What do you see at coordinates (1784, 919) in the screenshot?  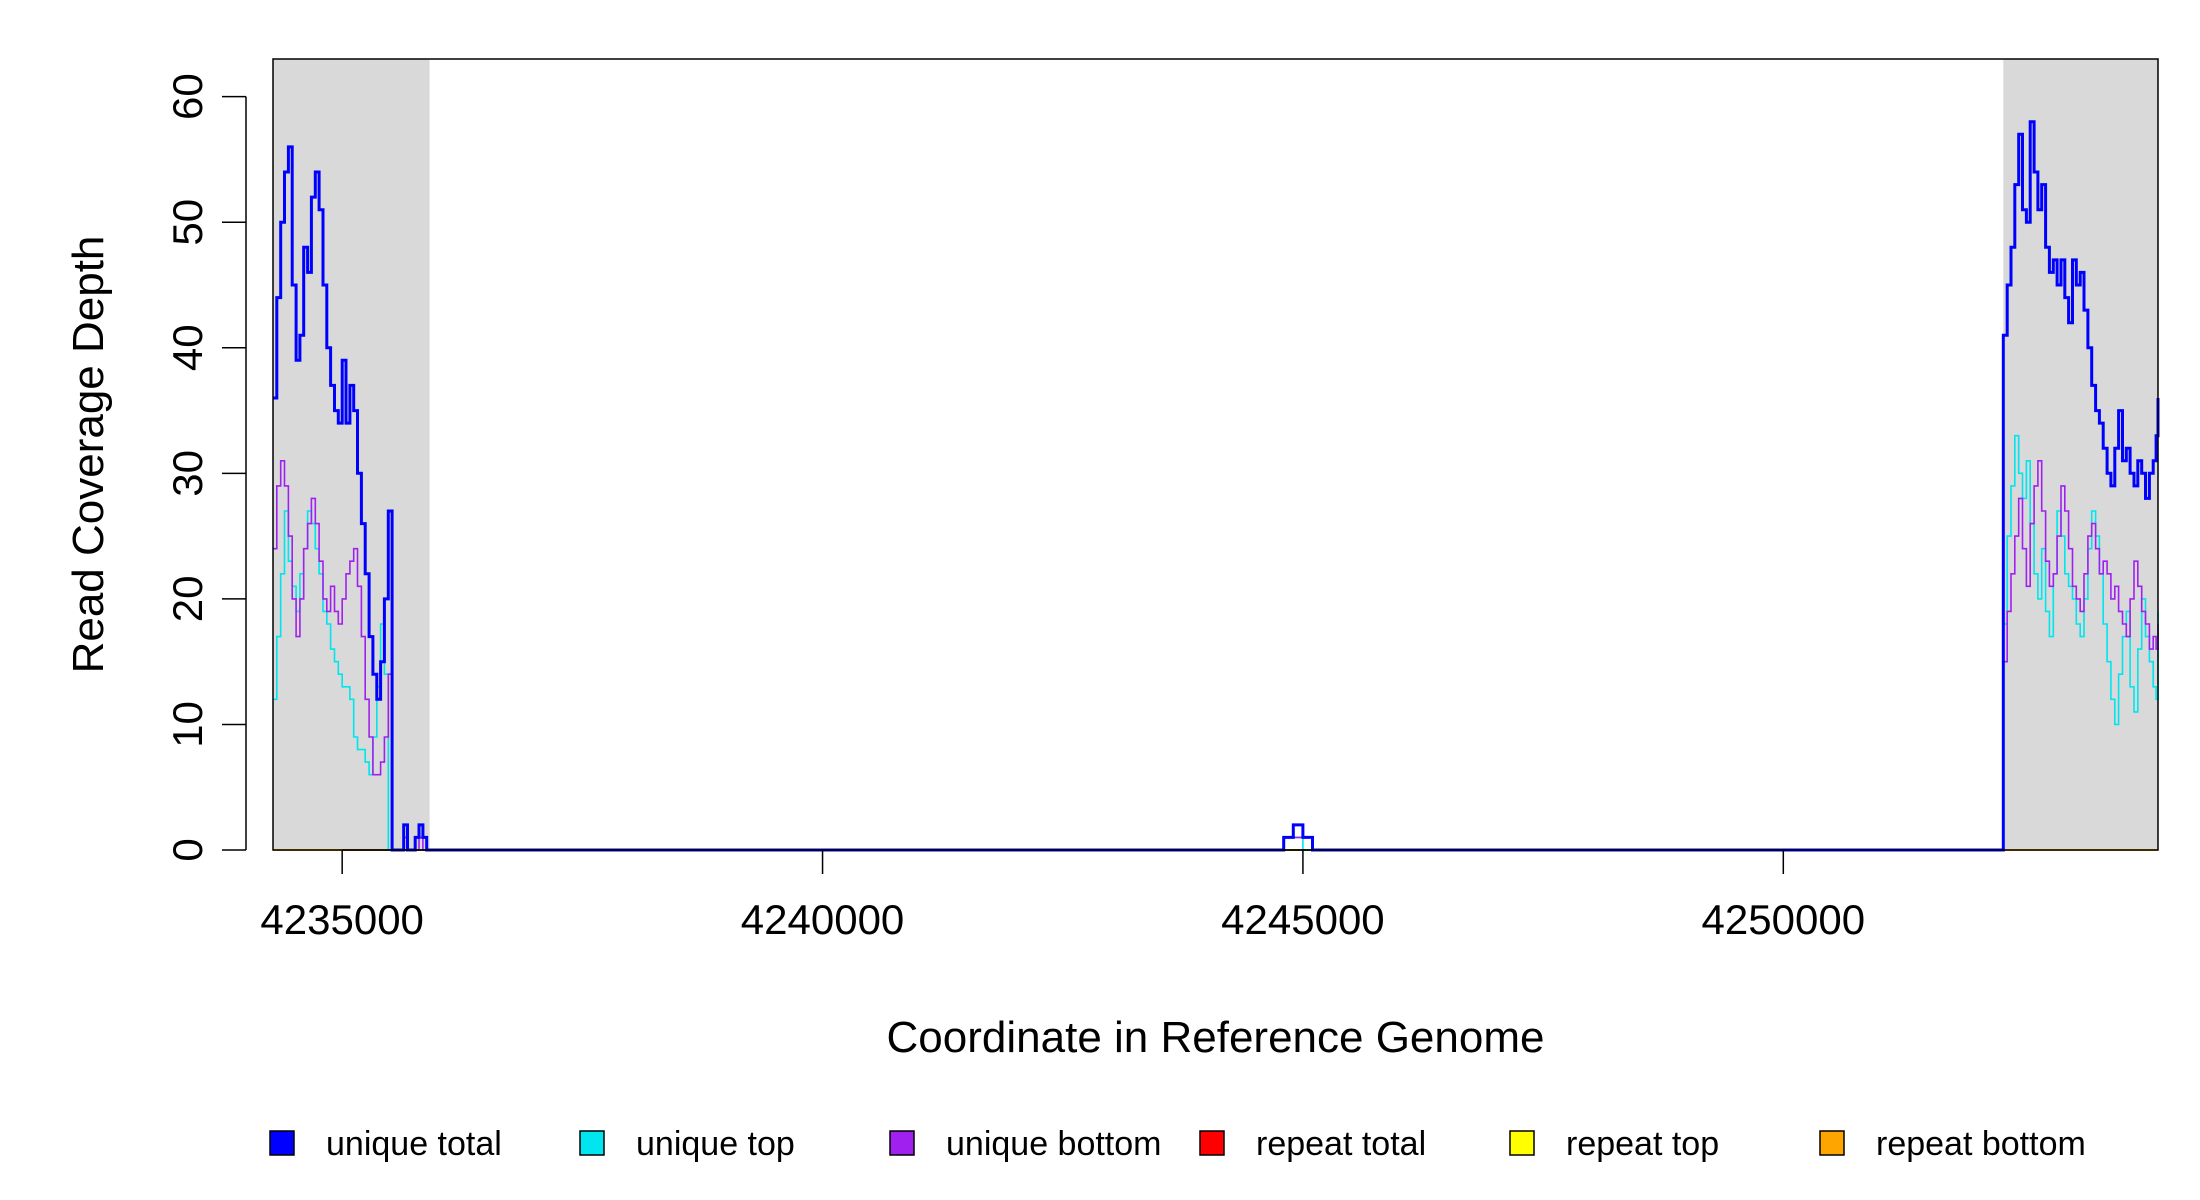 I see `x-tick-label: 4250000` at bounding box center [1784, 919].